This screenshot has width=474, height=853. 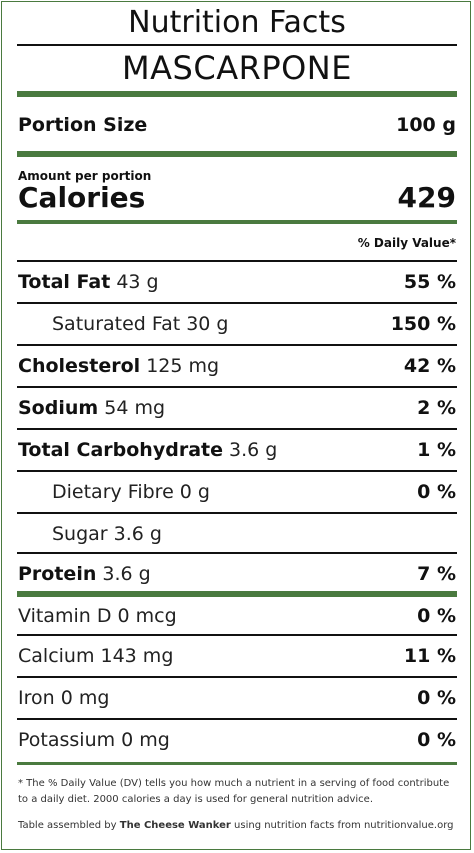 What do you see at coordinates (436, 450) in the screenshot?
I see `nutrient-dv: 1 %` at bounding box center [436, 450].